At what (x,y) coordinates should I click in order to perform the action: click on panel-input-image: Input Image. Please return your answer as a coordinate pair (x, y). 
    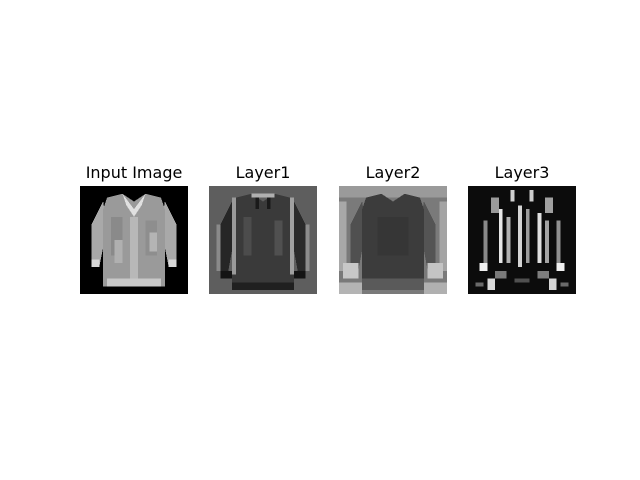
    Looking at the image, I should click on (134, 227).